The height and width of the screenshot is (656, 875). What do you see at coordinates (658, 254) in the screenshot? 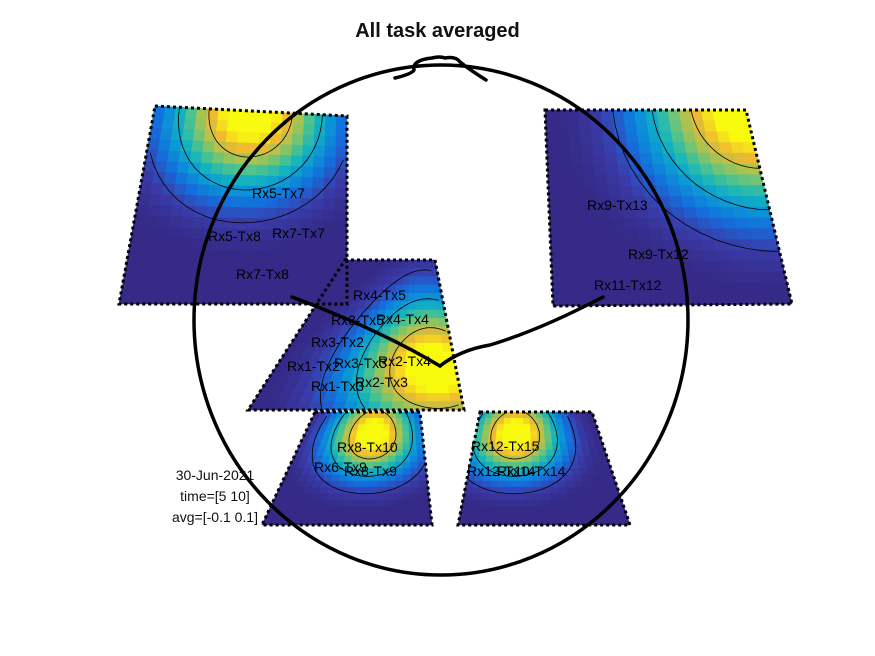
I see `channel-label: Rx9-Tx12` at bounding box center [658, 254].